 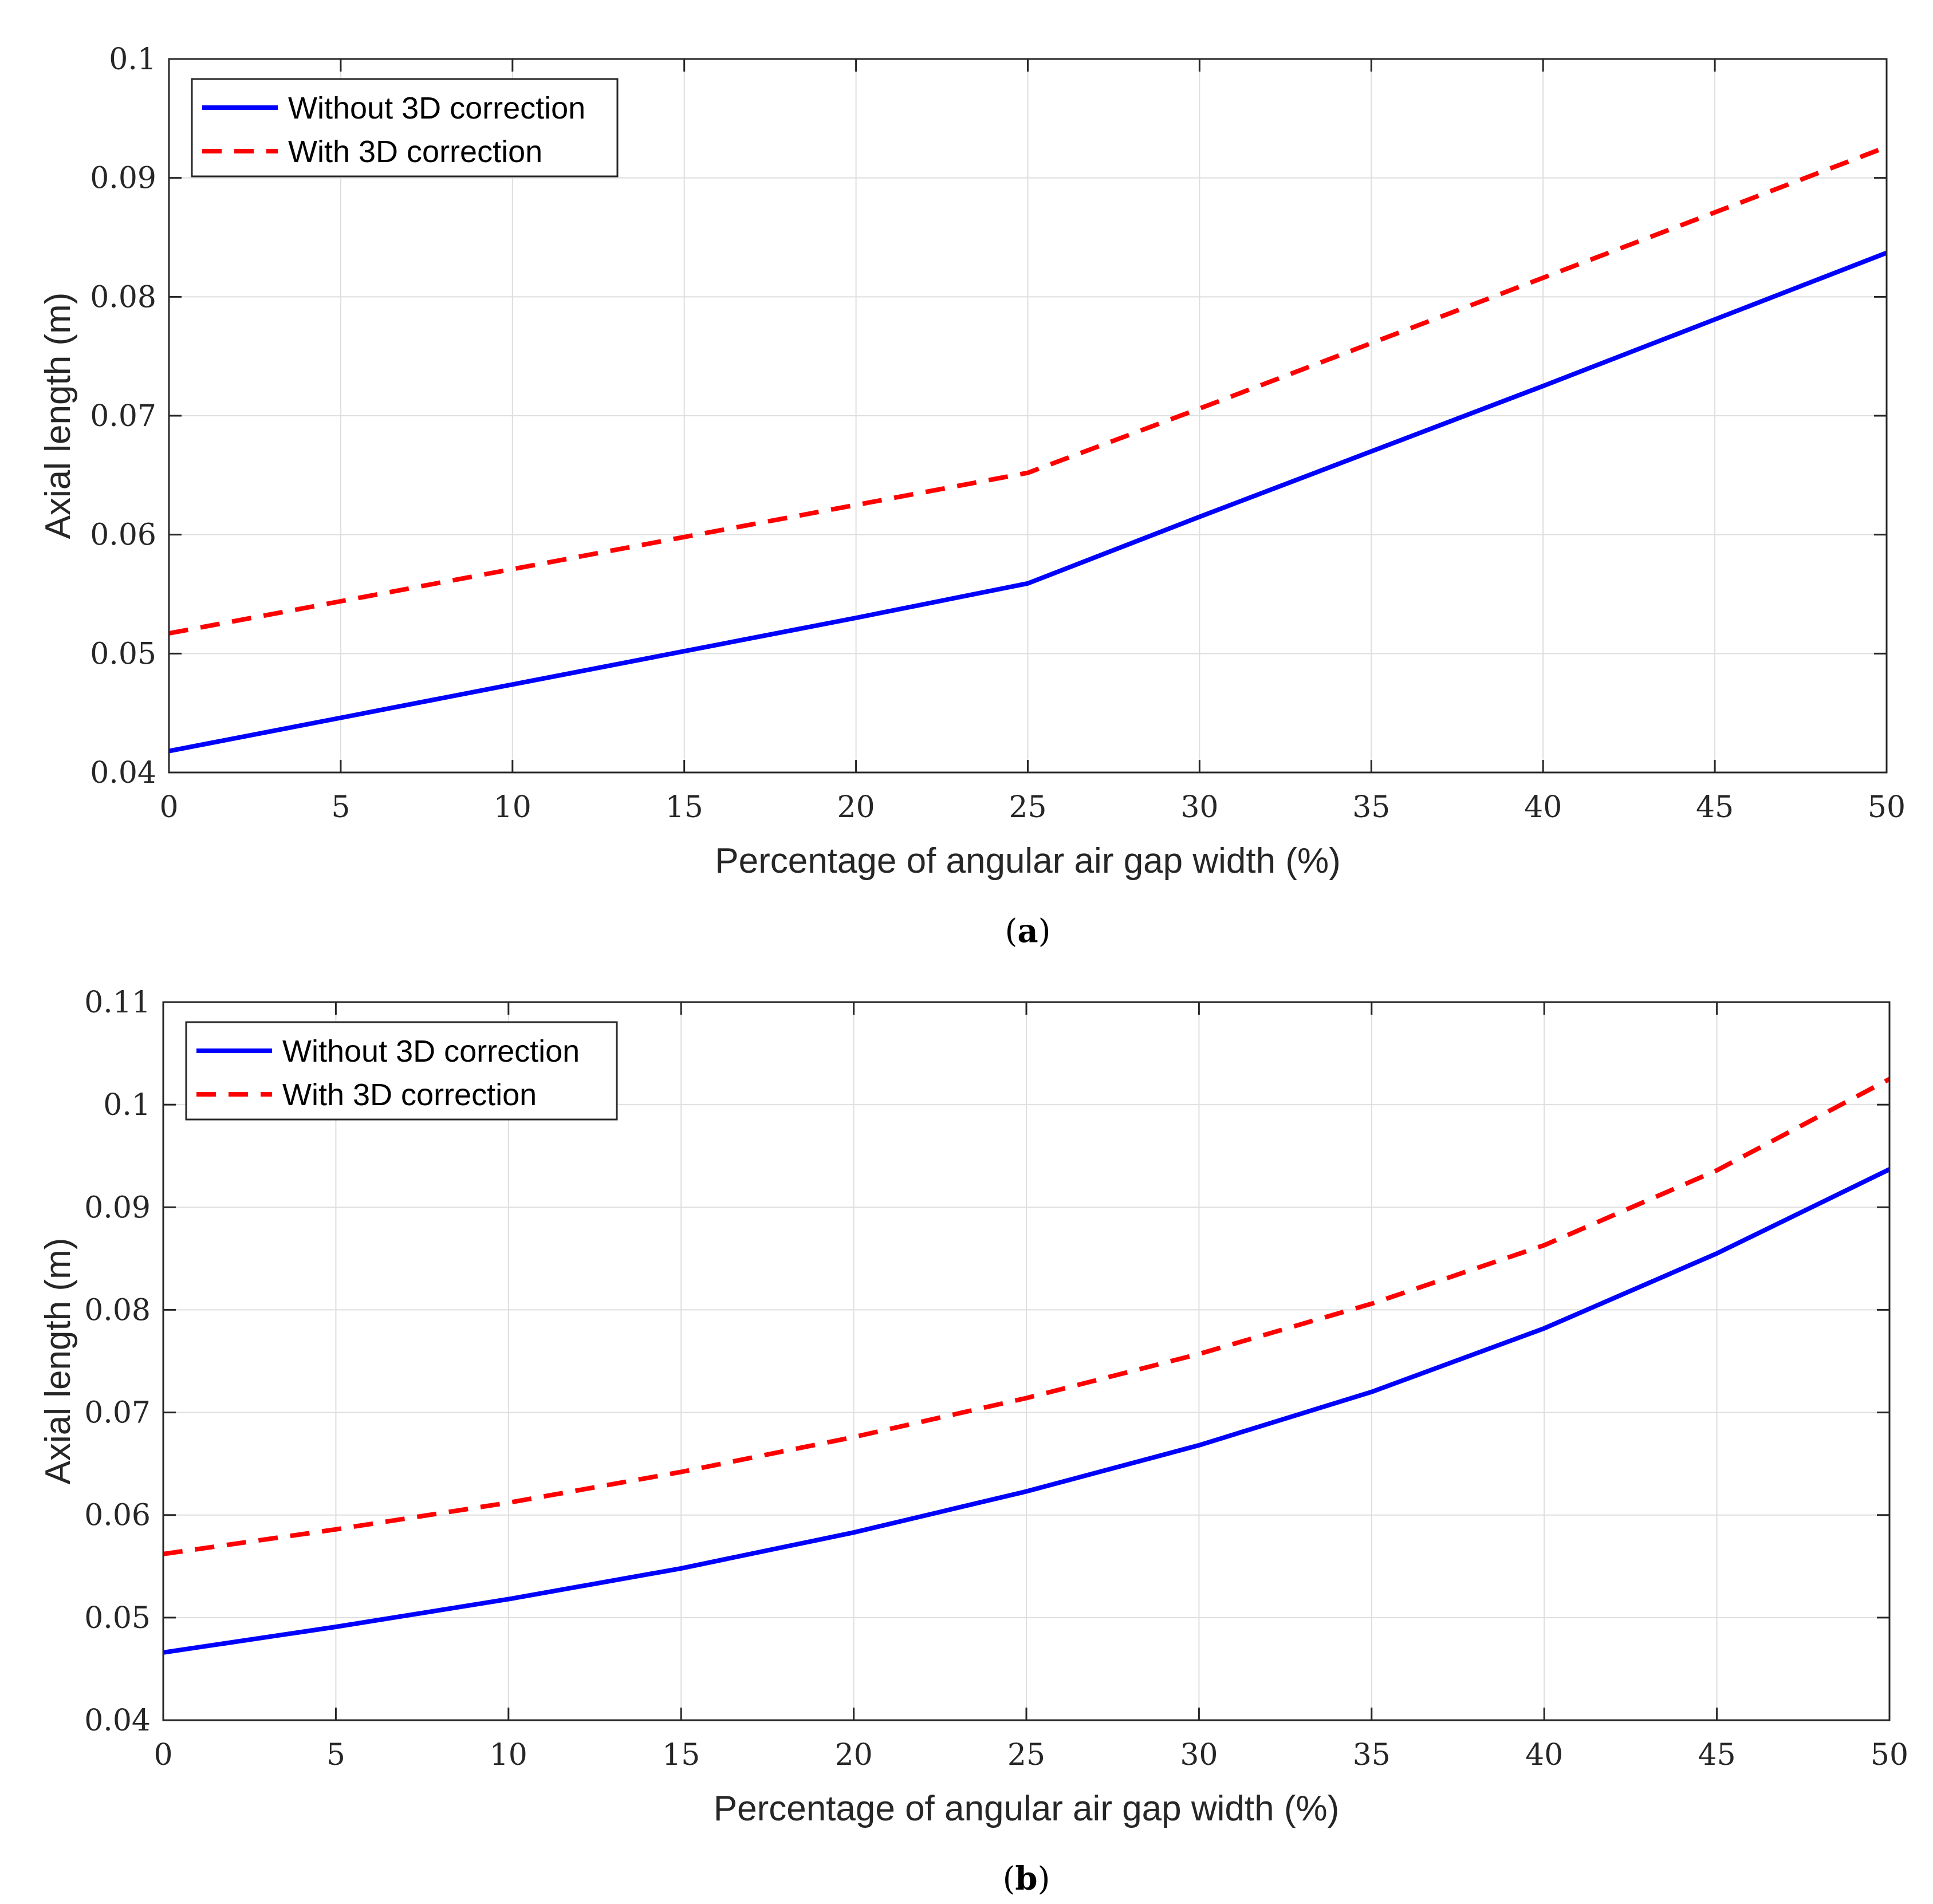 What do you see at coordinates (118, 1002) in the screenshot?
I see `y-tick-label: 0.11` at bounding box center [118, 1002].